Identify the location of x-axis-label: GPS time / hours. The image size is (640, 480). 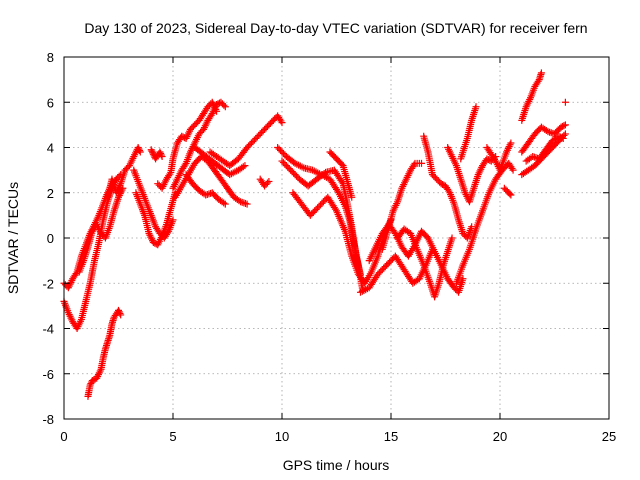
(336, 465).